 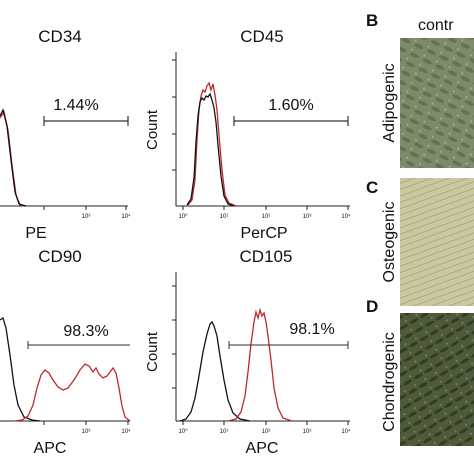 I want to click on marker-curve-cd34, so click(x=13, y=158).